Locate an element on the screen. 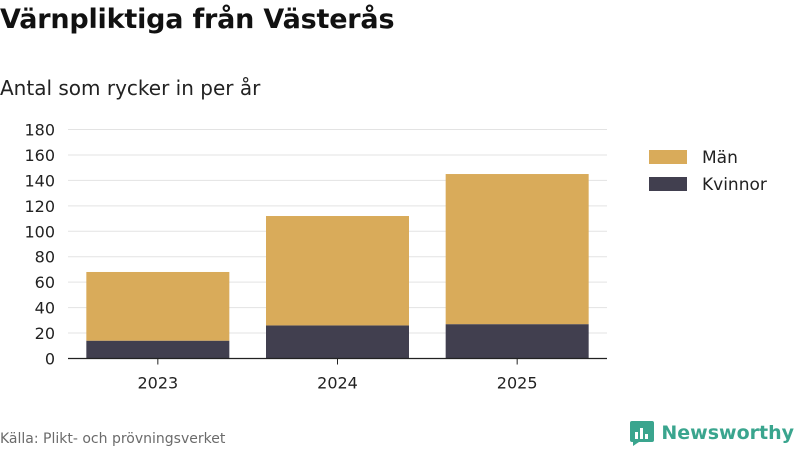  bar-man-2023 is located at coordinates (158, 306).